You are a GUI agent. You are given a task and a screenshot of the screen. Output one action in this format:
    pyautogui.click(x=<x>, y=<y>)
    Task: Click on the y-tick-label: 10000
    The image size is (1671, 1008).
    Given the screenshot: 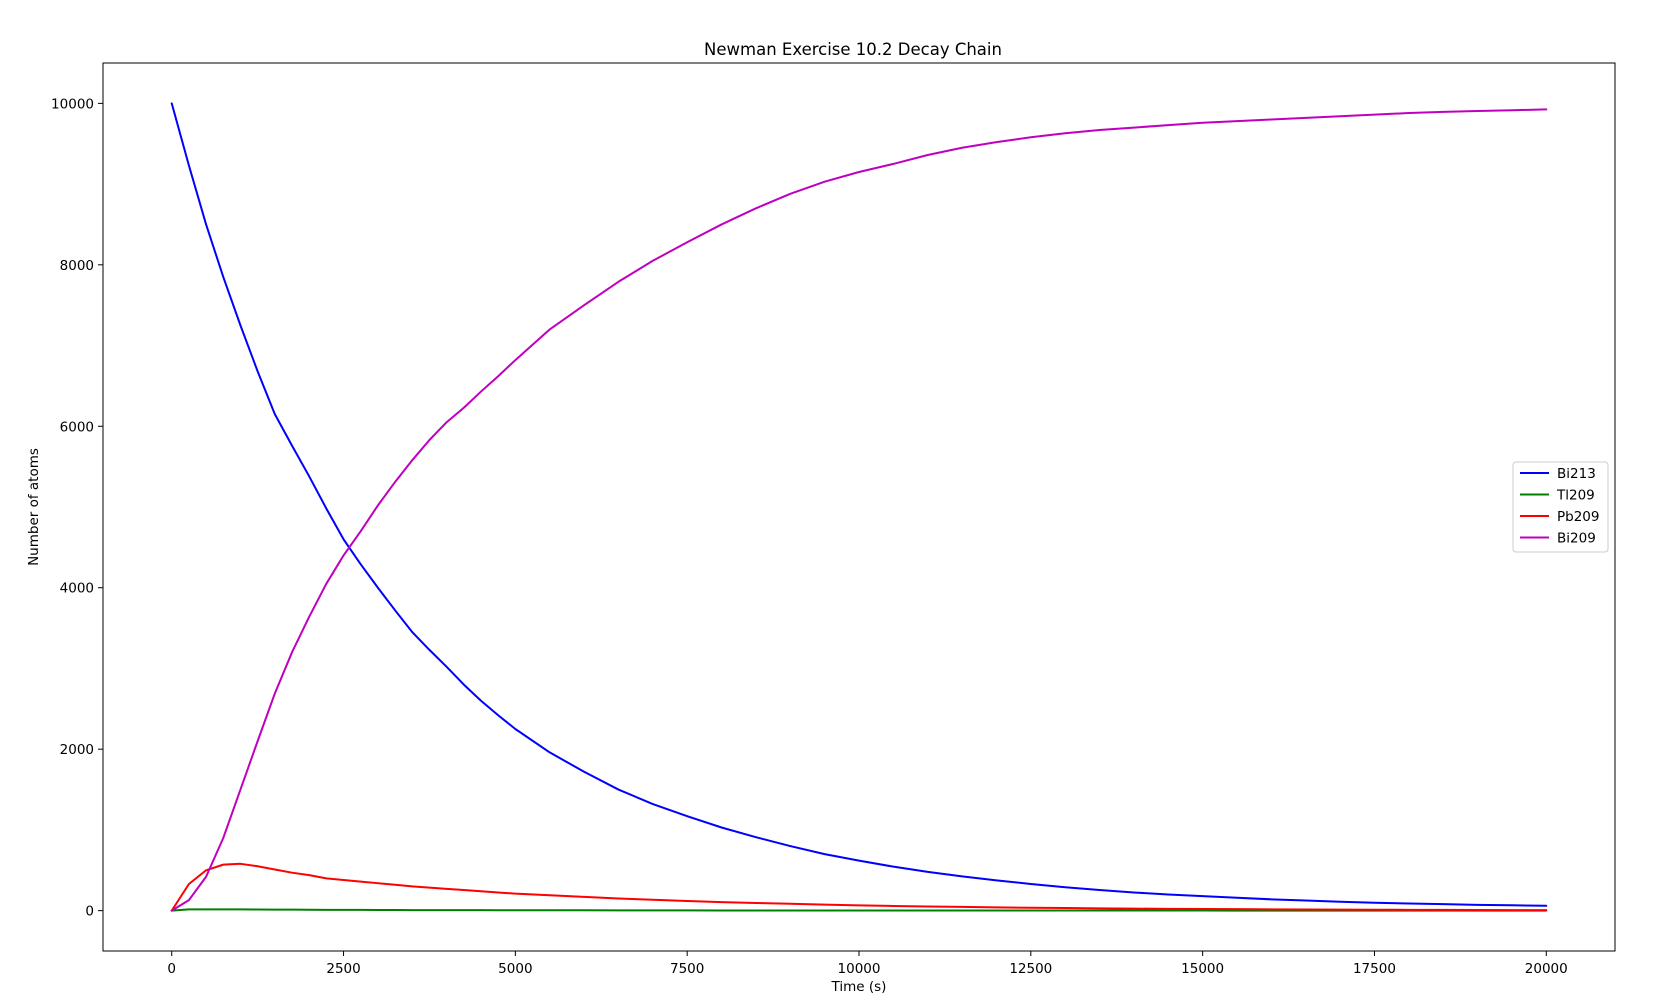 What is the action you would take?
    pyautogui.click(x=72, y=104)
    